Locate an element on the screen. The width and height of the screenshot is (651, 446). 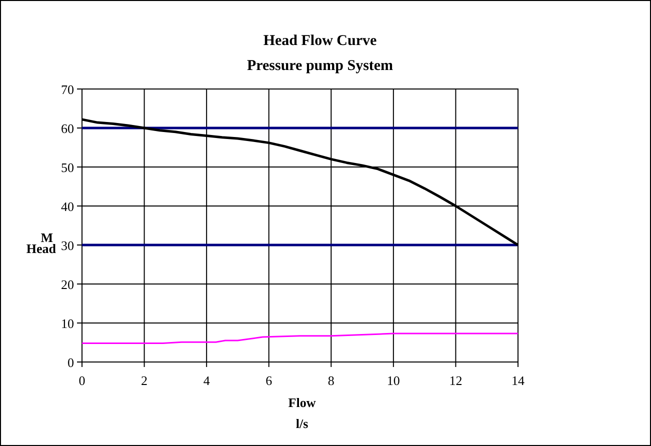
y-tick-label: 20 is located at coordinates (67, 284).